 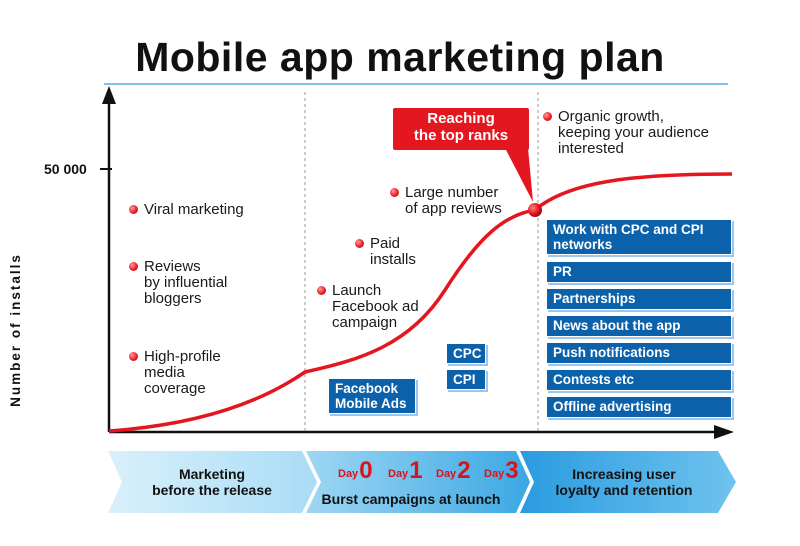 I want to click on phase-label-retention: Increasing user loyalty and retention, so click(x=624, y=482).